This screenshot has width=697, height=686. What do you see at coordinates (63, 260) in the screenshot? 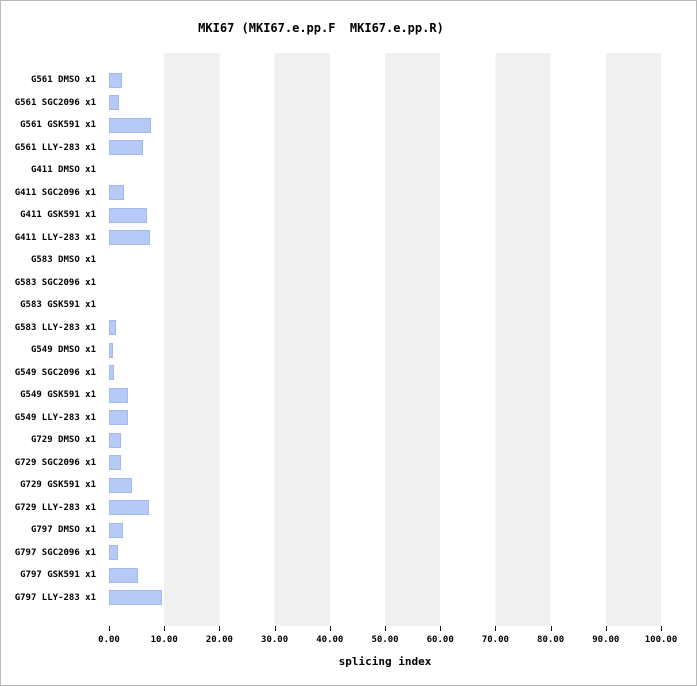
I see `y-axis-label: G583 DMSO x1` at bounding box center [63, 260].